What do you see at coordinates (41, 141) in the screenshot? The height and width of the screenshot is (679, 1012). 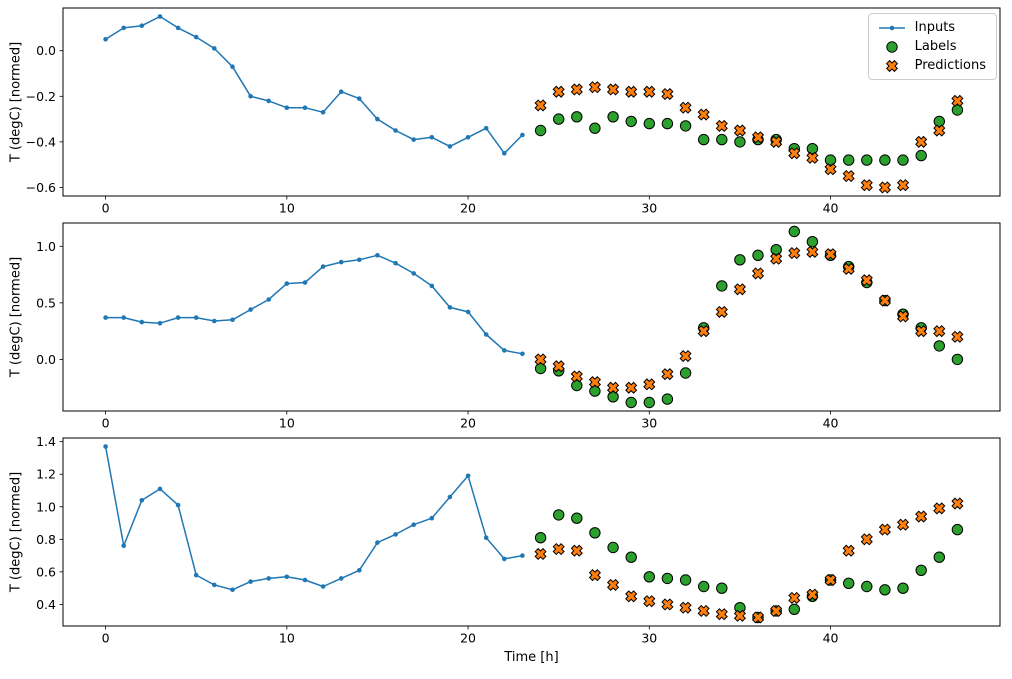 I see `y-tick-label: −0.4` at bounding box center [41, 141].